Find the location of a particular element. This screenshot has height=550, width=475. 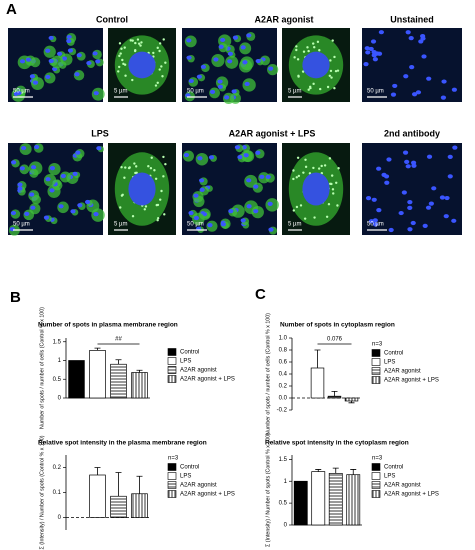

y-tick-label: 0.4 is located at coordinates (283, 375).